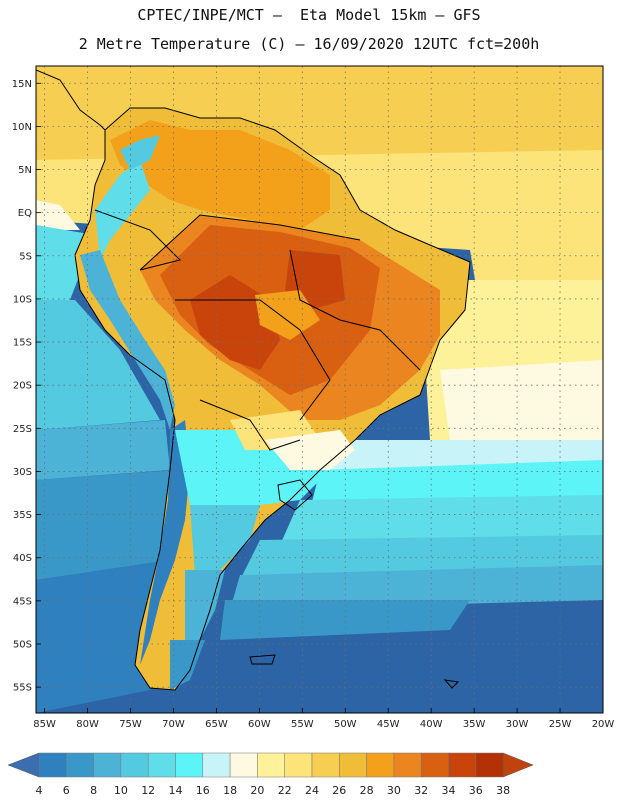  Describe the element at coordinates (285, 790) in the screenshot. I see `legend-label: 22` at that location.